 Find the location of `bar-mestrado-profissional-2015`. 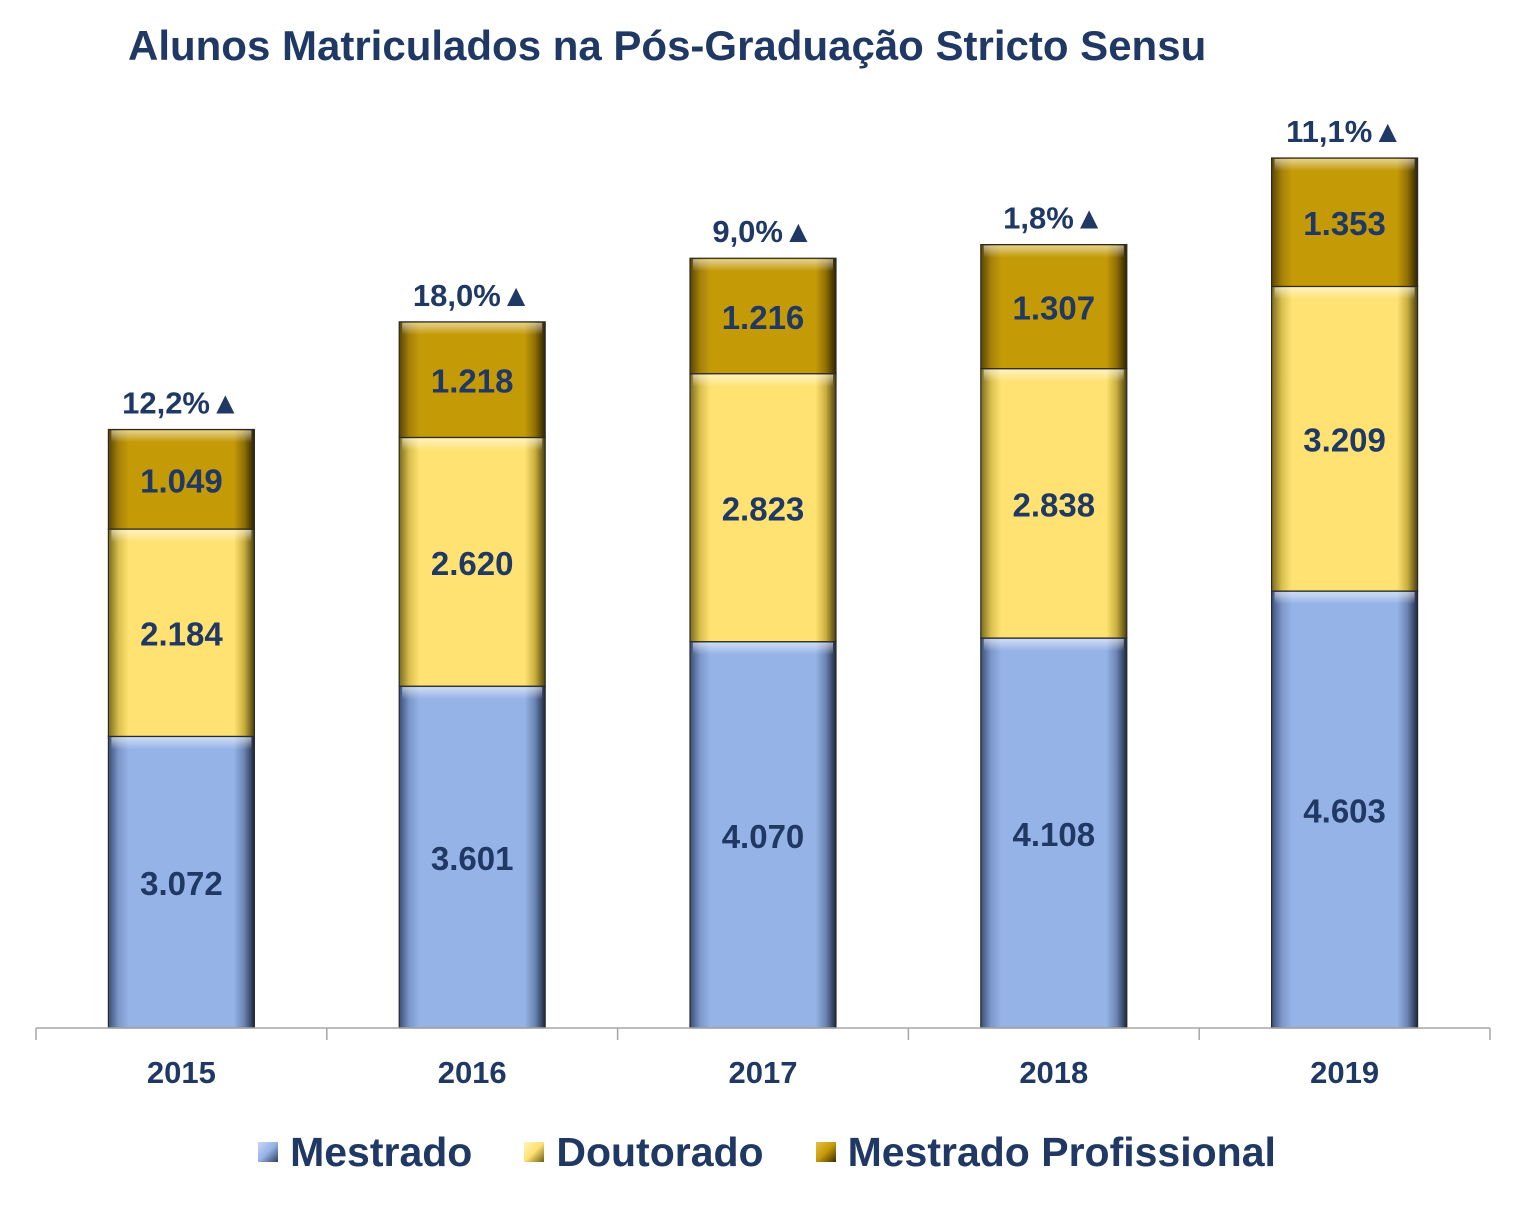

bar-mestrado-profissional-2015 is located at coordinates (181, 479).